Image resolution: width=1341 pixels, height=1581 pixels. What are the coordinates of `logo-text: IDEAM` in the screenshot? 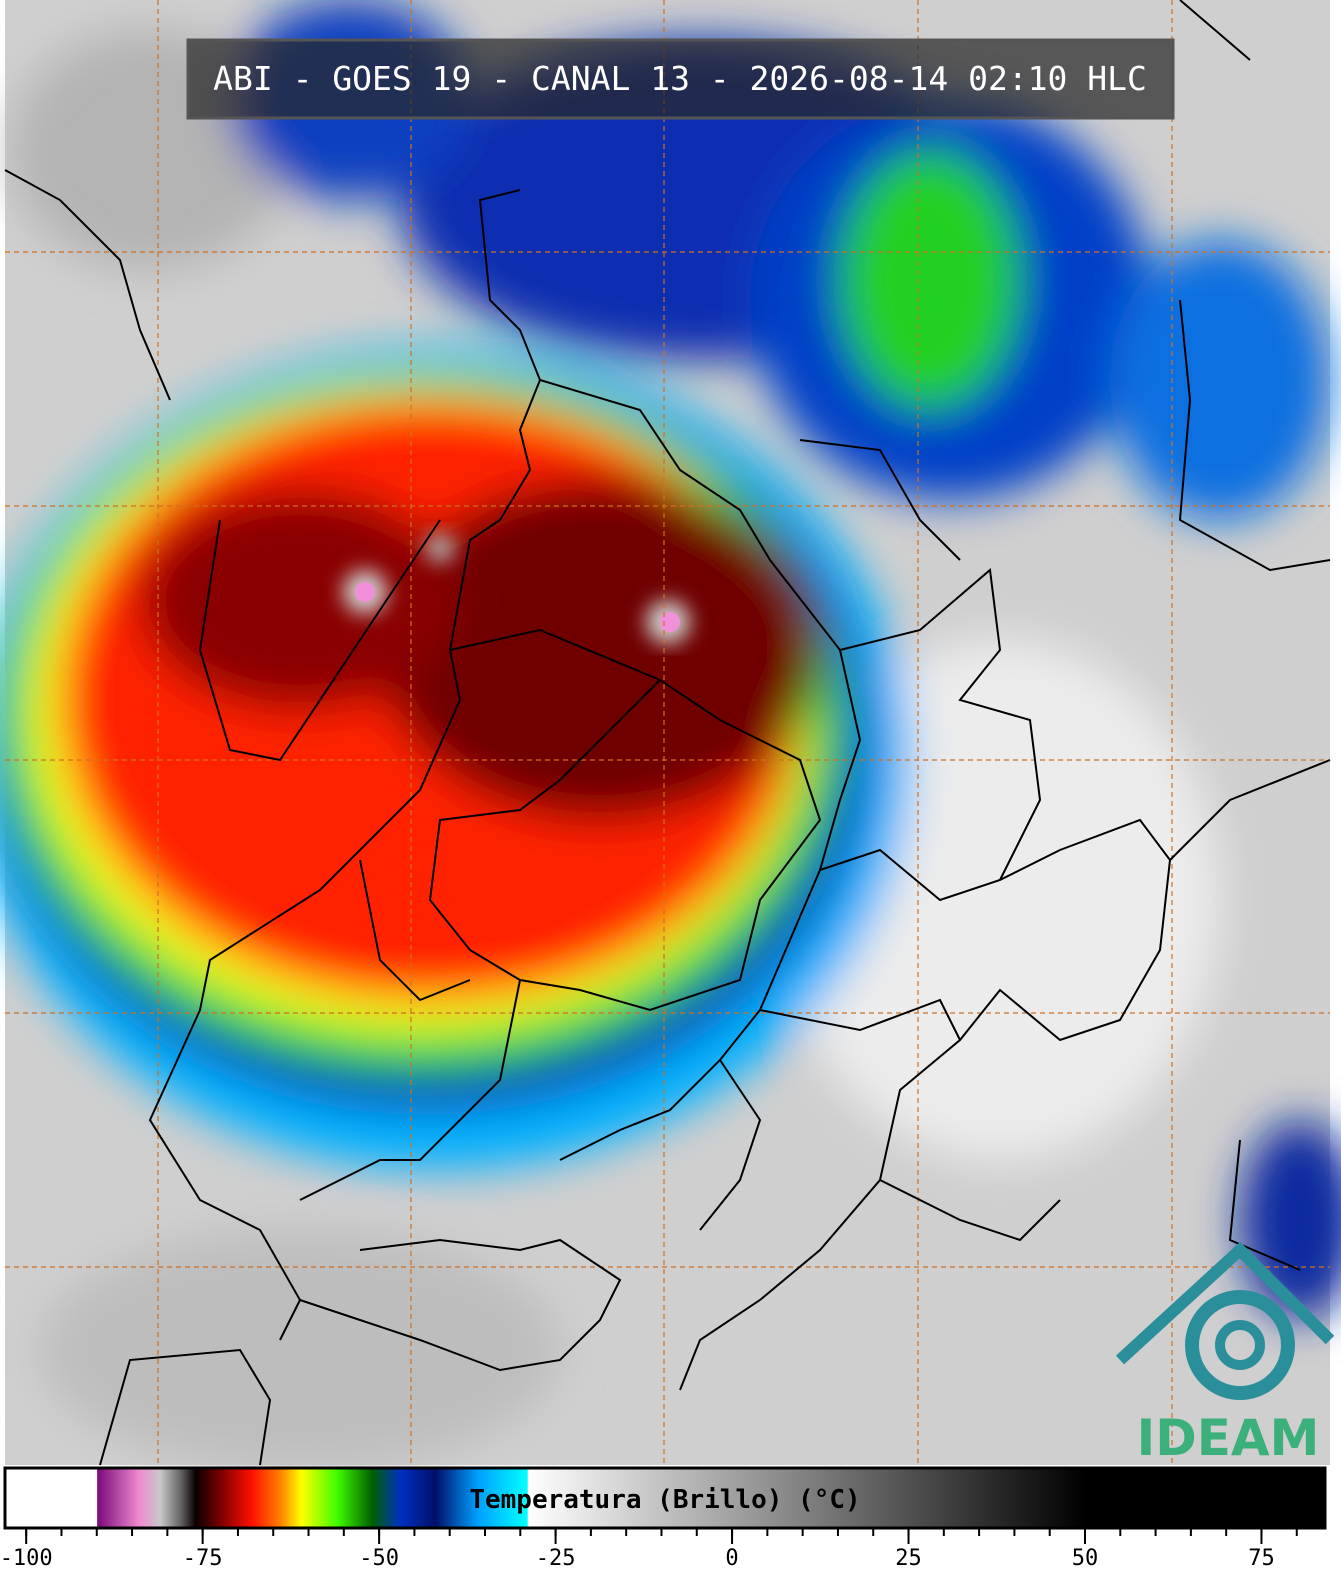 It's located at (1228, 1438).